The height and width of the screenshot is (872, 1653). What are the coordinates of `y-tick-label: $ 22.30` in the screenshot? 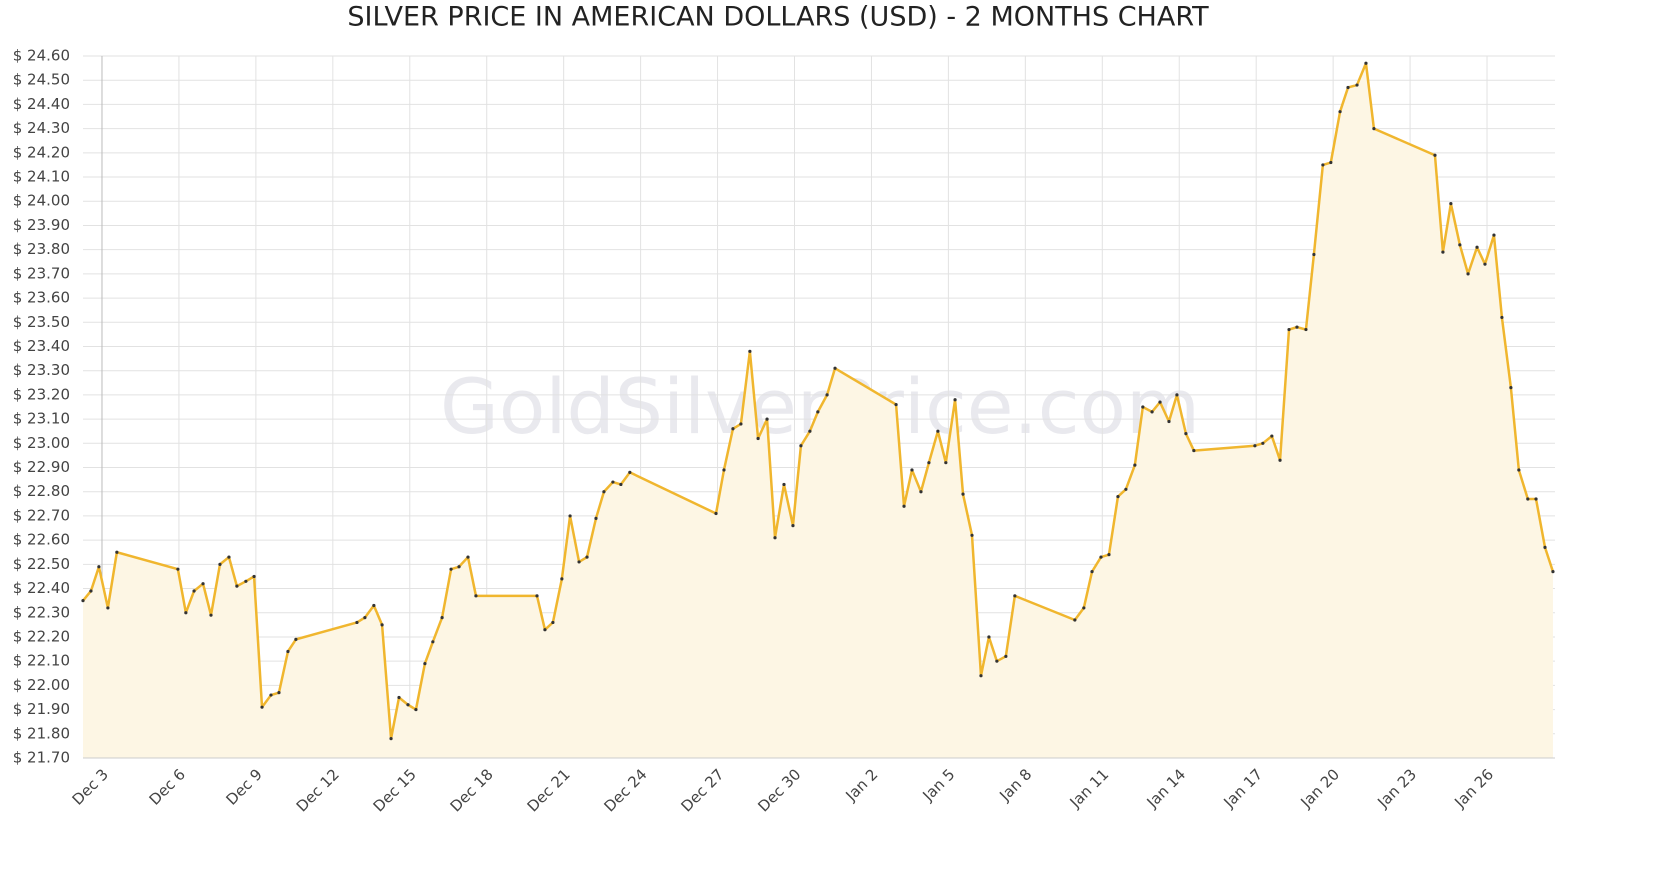 It's located at (41, 612).